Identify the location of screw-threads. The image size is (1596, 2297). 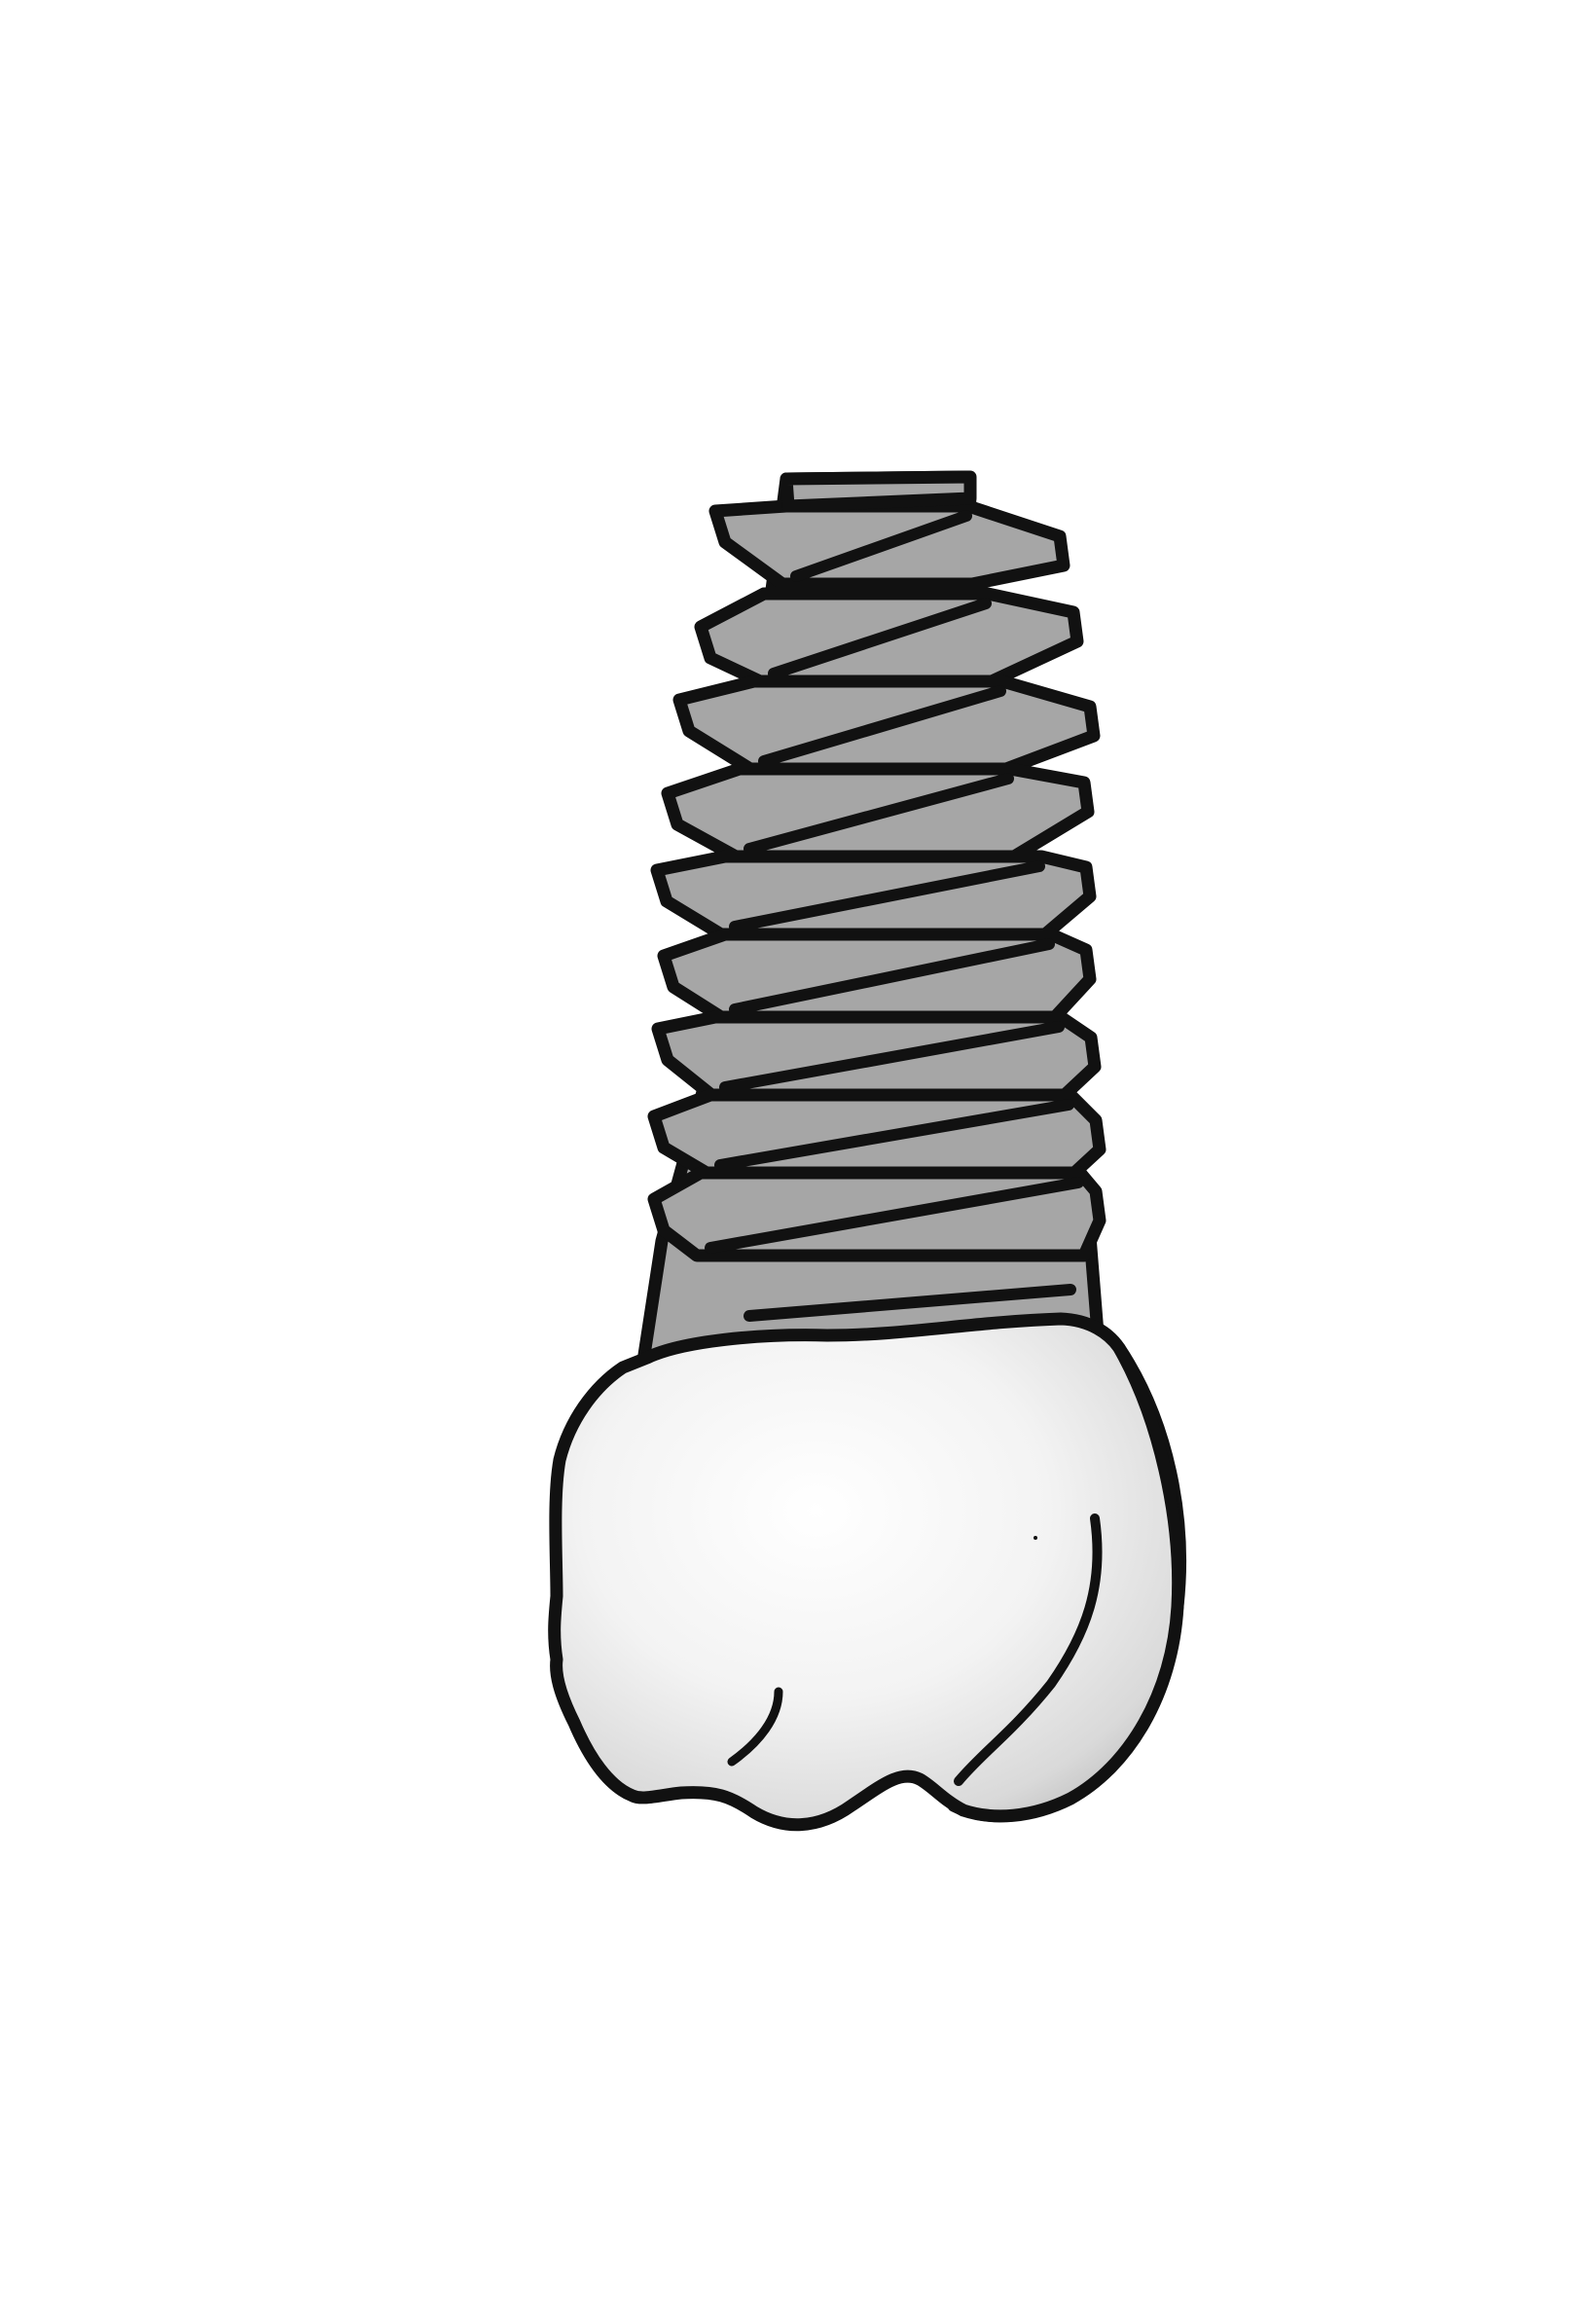
(876, 911).